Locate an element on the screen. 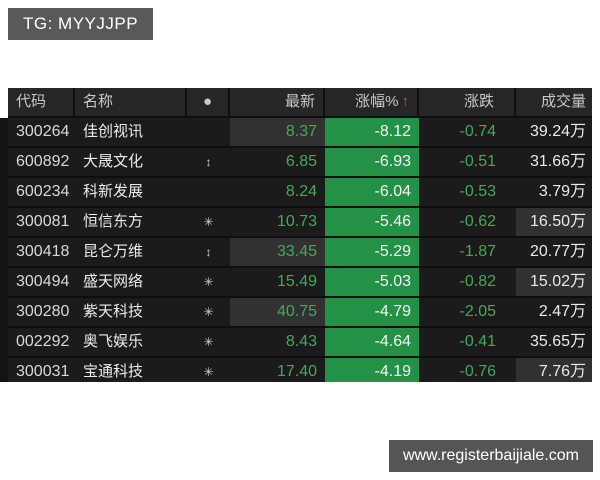 The height and width of the screenshot is (480, 600). stock-row: 300264 佳创视讯 8.37 -8.12 -0.74 39.24万 is located at coordinates (300, 133).